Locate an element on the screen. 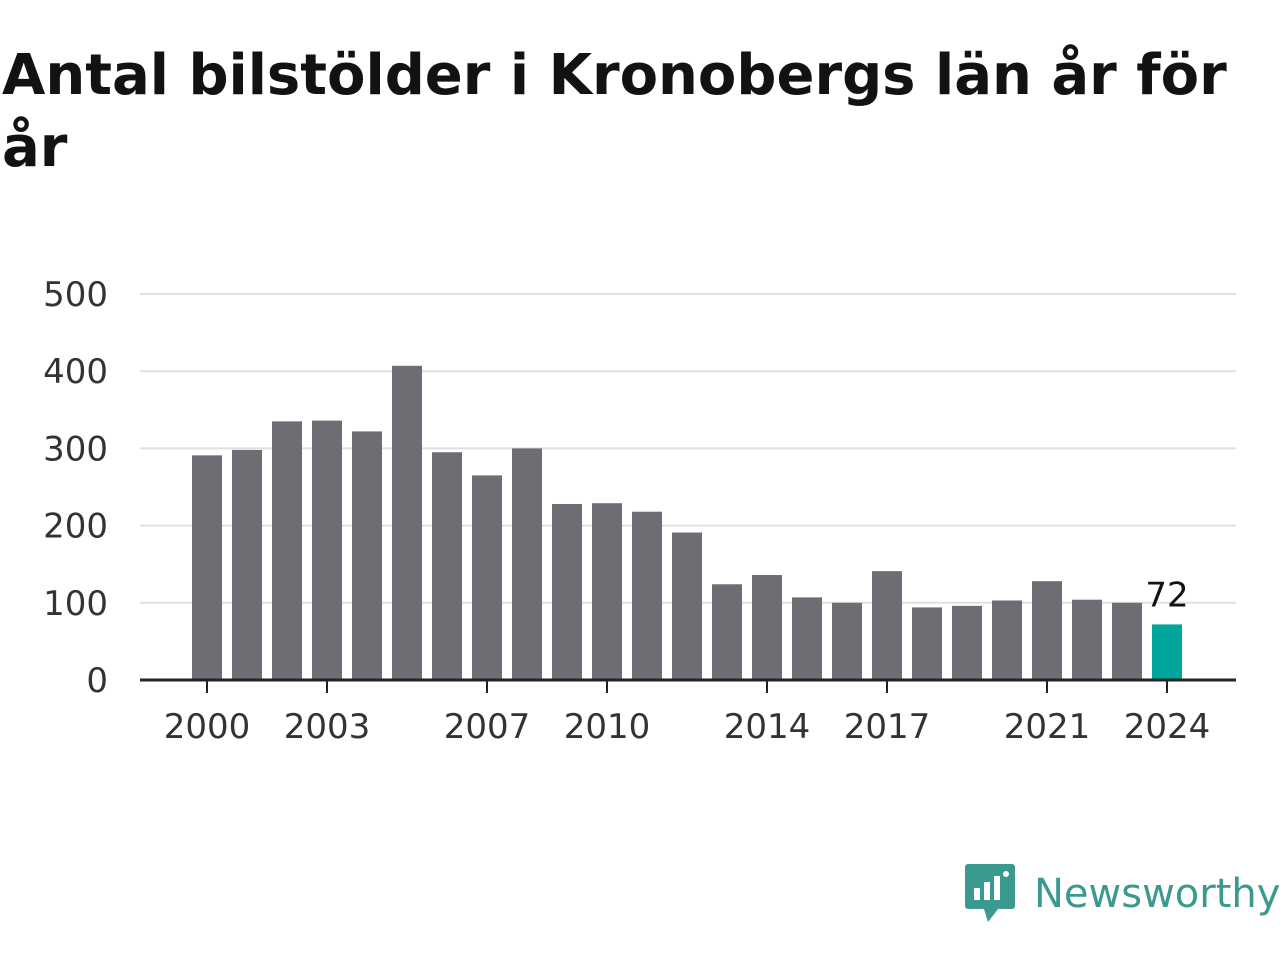  data-labels: 72 is located at coordinates (1166, 595).